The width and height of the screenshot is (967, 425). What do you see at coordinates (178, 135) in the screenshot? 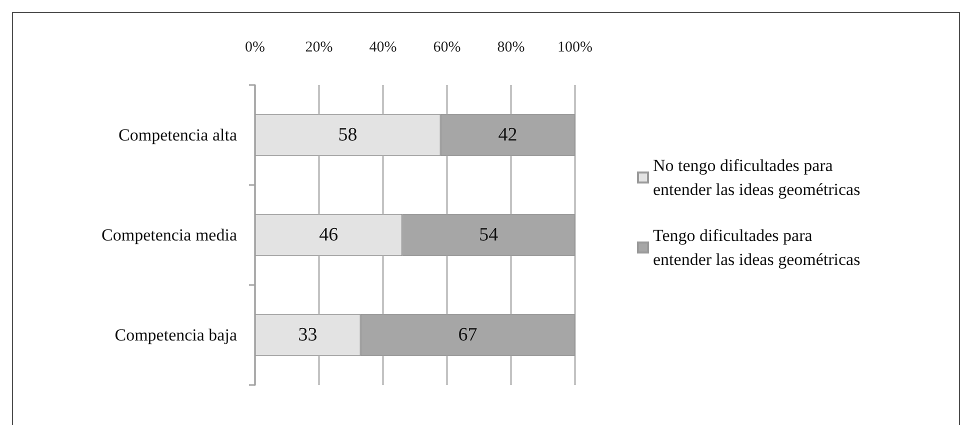
I see `y-tick-label: Competencia alta` at bounding box center [178, 135].